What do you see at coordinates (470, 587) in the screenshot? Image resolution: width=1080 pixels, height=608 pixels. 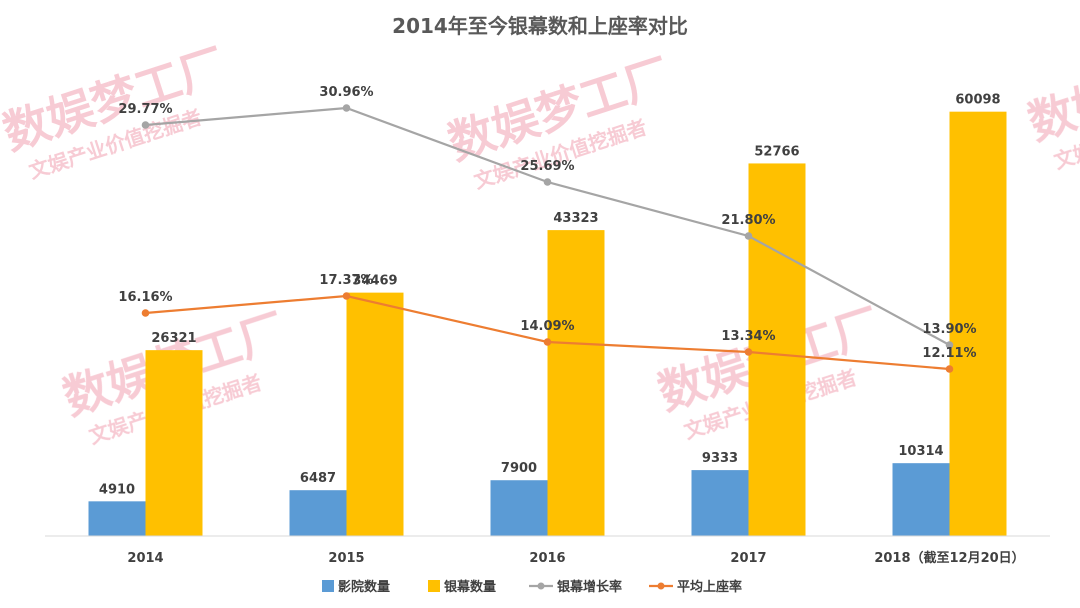 I see `legend-label: 银幕数量` at bounding box center [470, 587].